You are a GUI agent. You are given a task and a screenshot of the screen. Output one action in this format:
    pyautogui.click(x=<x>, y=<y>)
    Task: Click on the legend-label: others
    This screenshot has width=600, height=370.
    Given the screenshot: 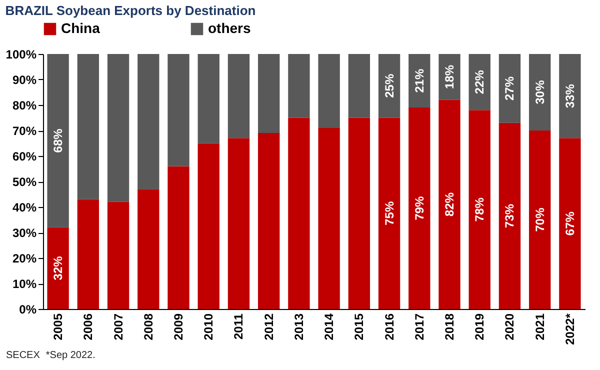 What is the action you would take?
    pyautogui.click(x=229, y=28)
    